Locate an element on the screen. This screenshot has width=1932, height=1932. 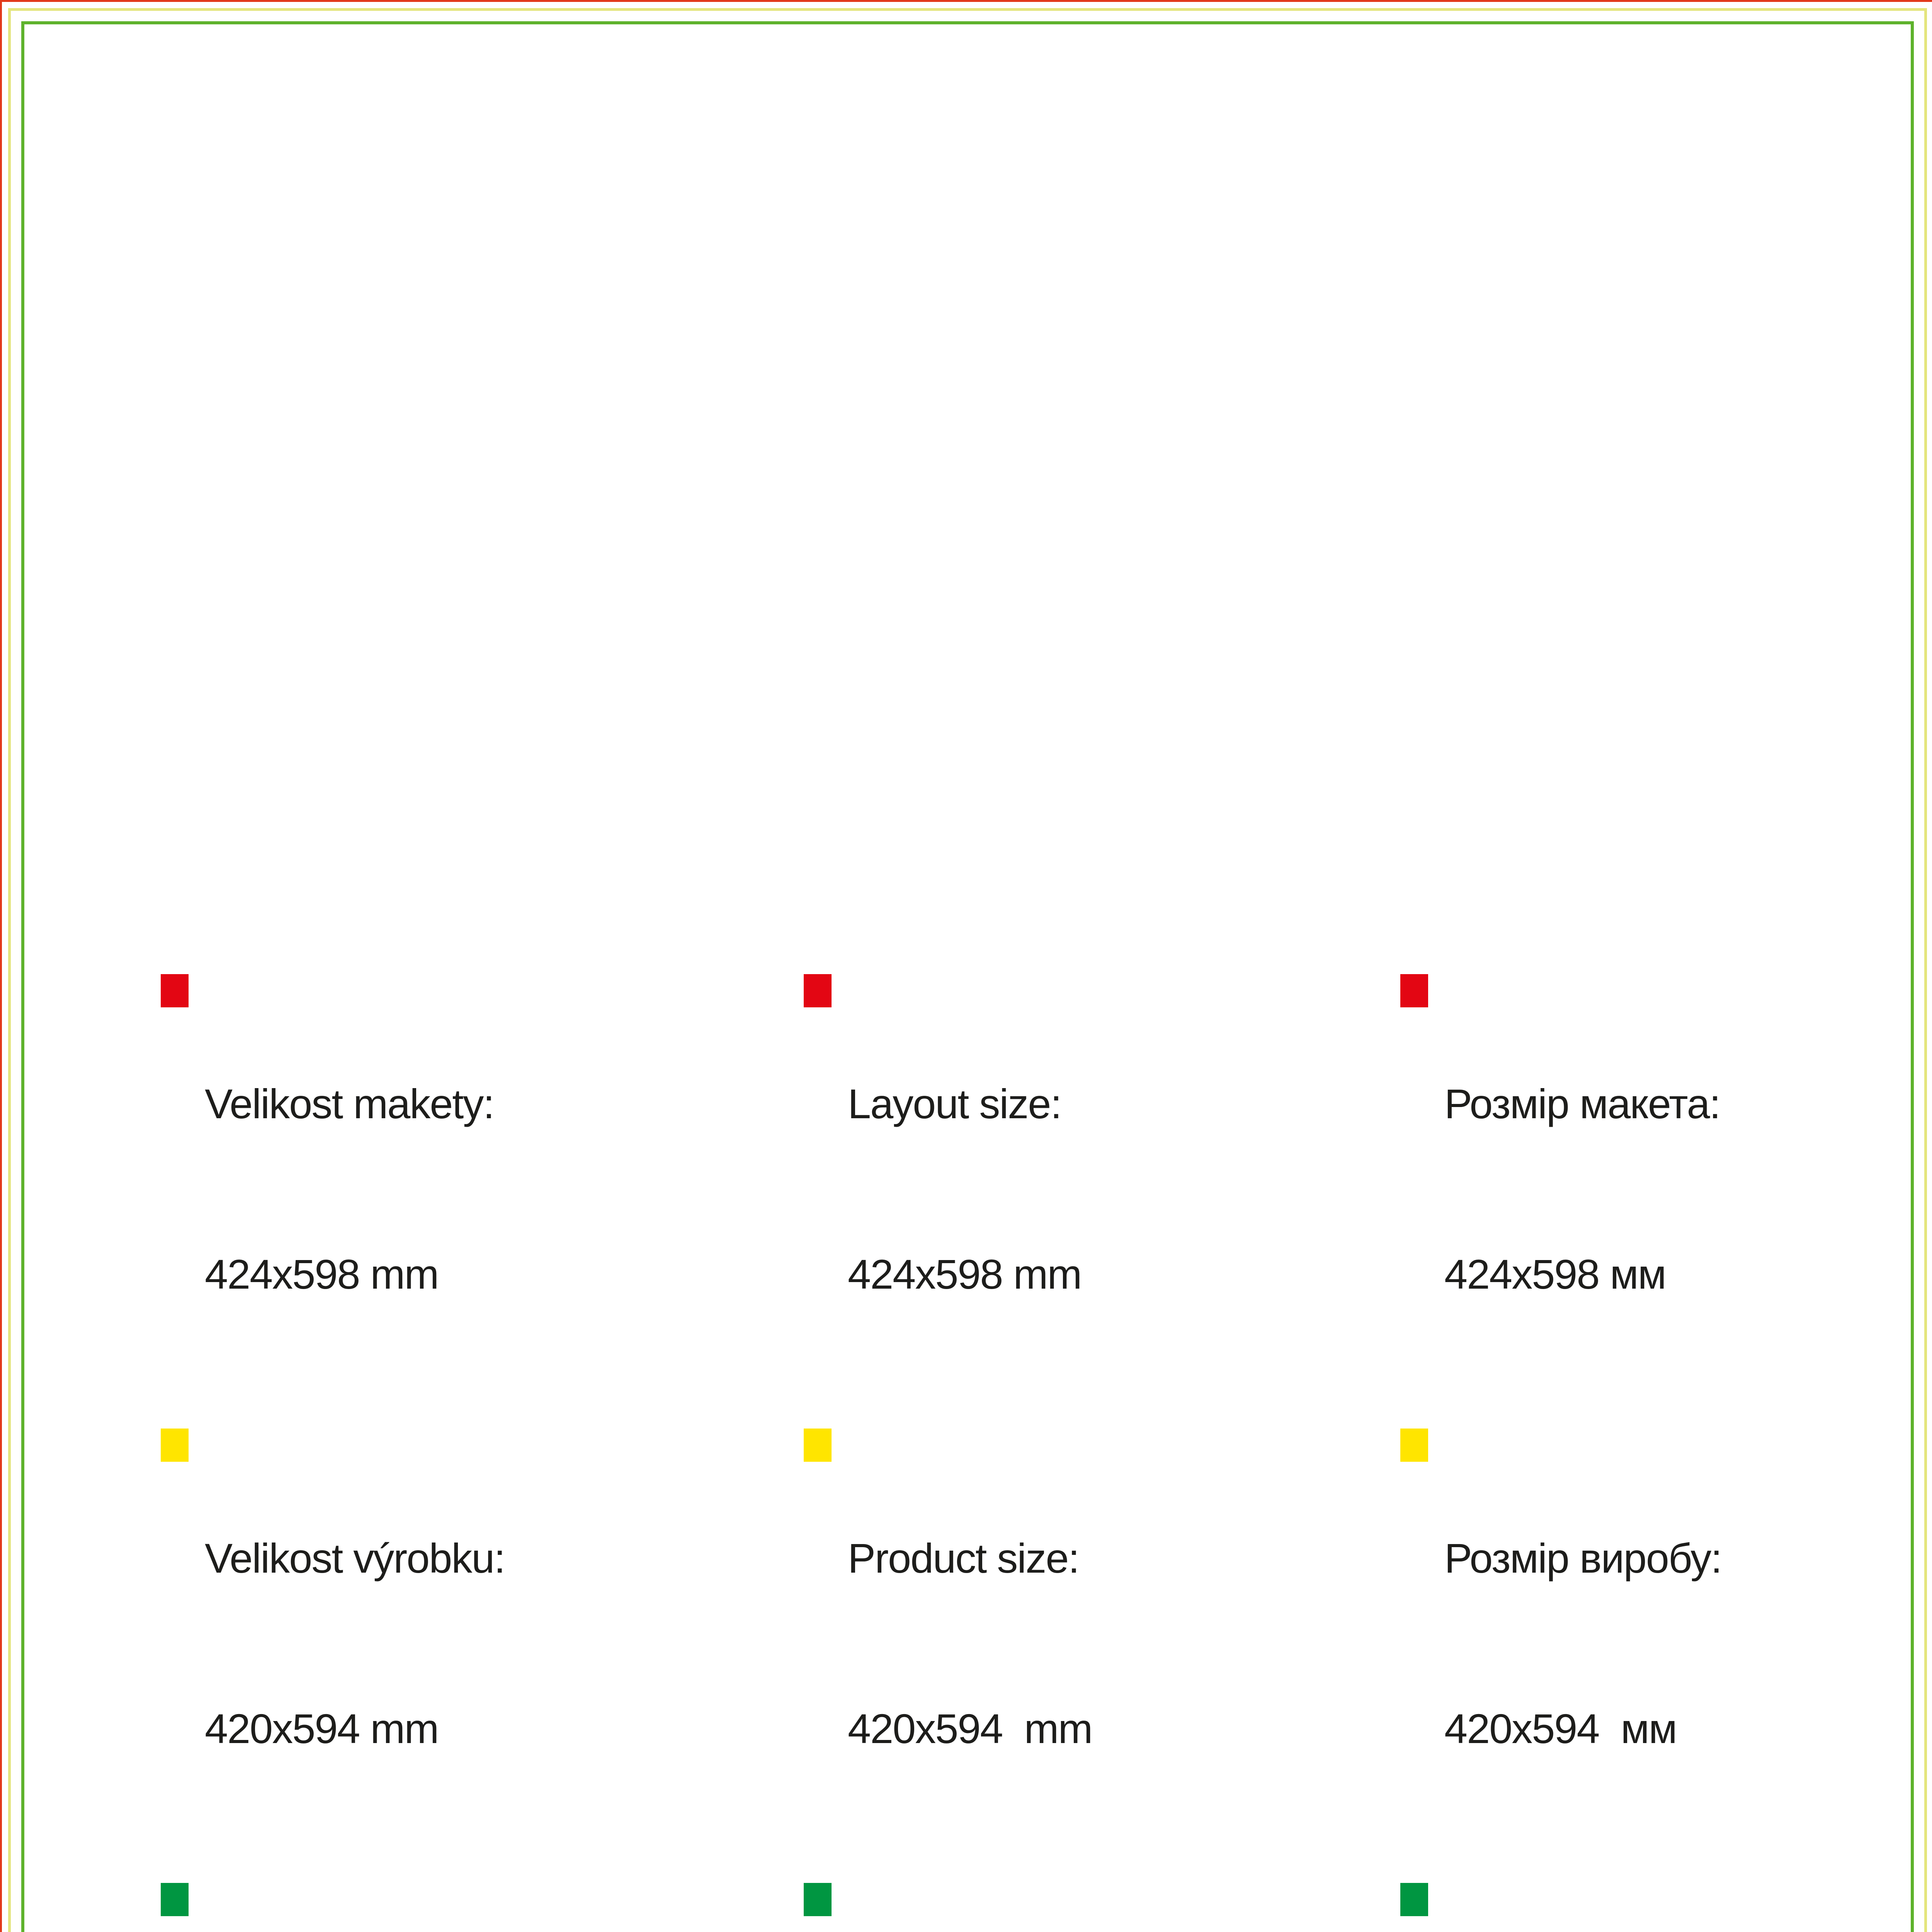
legend-item-security-zone: Зона безпеки: 414x588 мм (416x590) is located at coordinates (1561, 1901).